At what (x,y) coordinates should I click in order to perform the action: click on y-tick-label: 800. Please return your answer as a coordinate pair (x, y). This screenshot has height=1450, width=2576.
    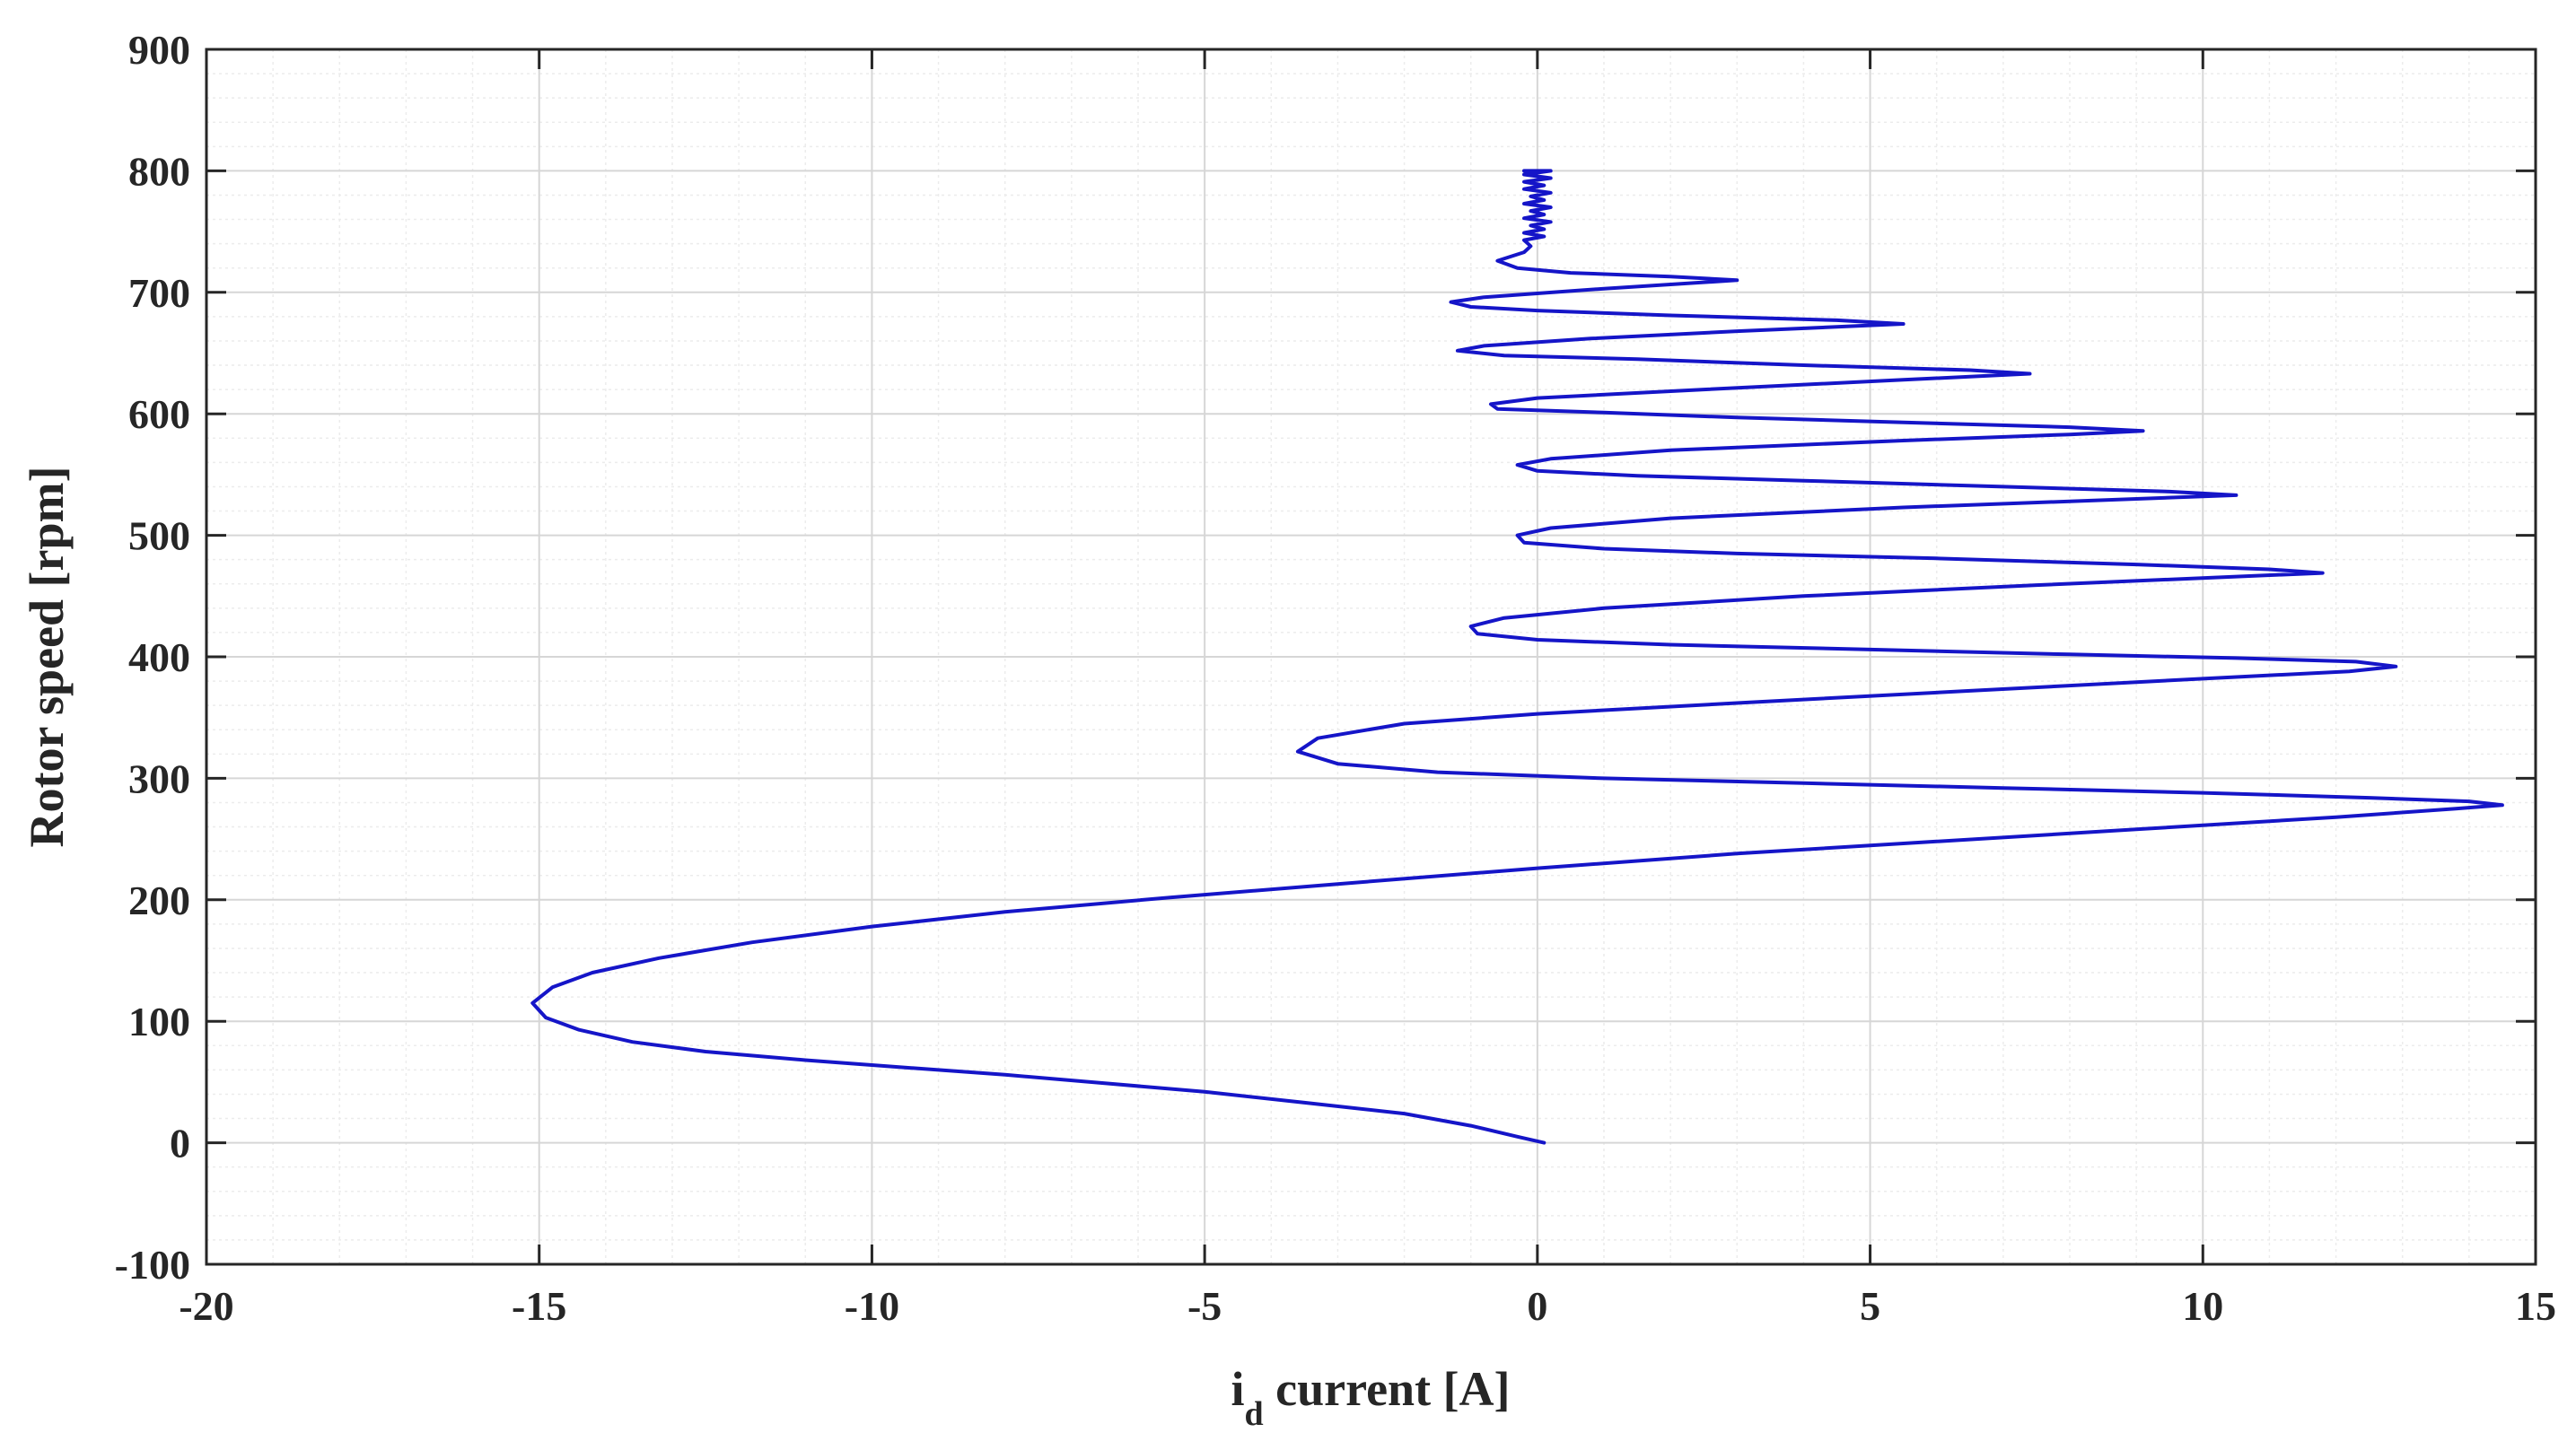
    Looking at the image, I should click on (159, 171).